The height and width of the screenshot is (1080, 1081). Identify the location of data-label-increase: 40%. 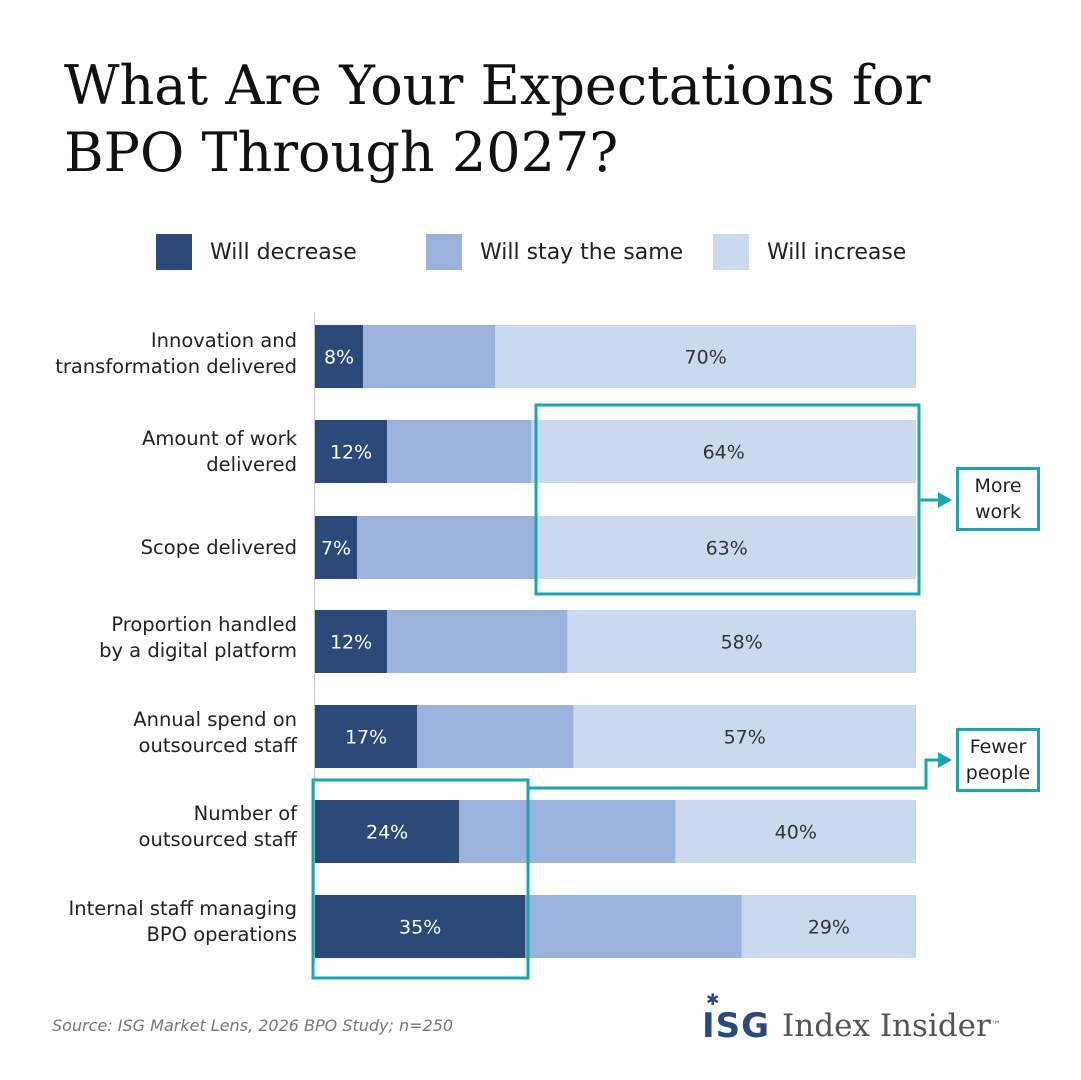
(796, 833).